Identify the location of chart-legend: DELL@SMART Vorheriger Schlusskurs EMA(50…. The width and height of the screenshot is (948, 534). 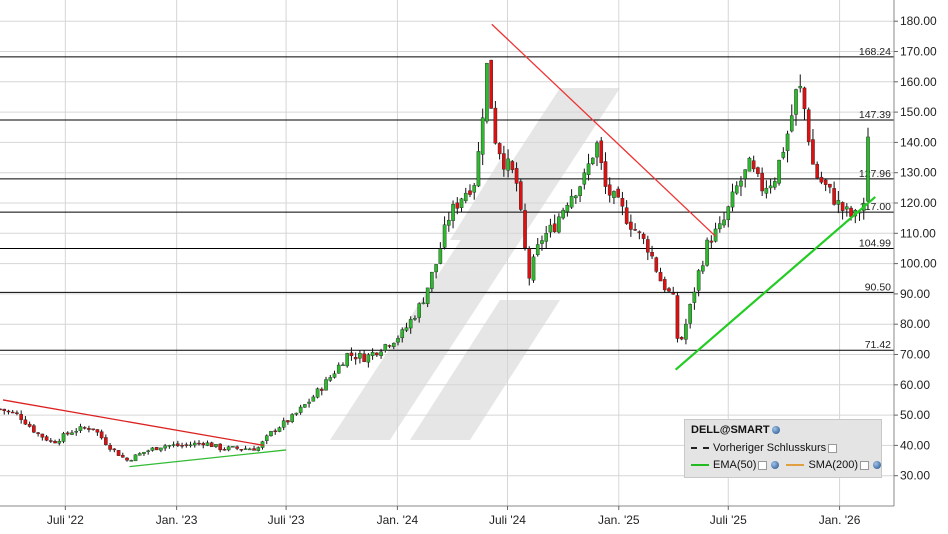
(783, 448).